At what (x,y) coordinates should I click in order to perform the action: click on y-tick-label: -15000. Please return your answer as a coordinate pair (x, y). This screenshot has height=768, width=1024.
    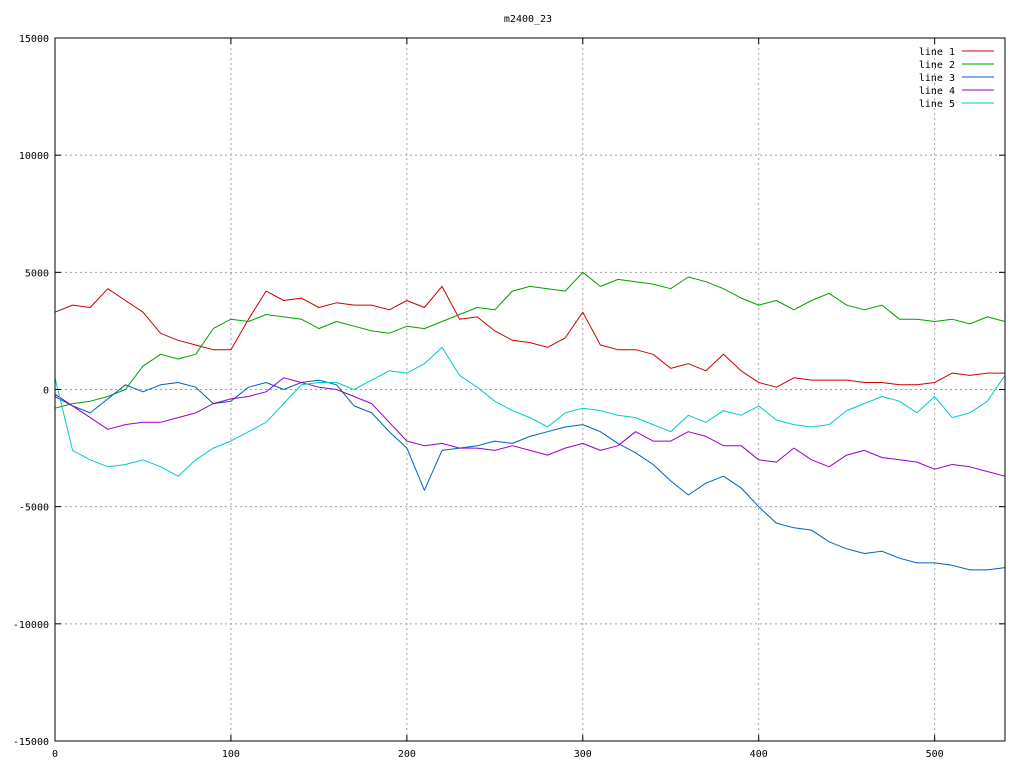
    Looking at the image, I should click on (31, 742).